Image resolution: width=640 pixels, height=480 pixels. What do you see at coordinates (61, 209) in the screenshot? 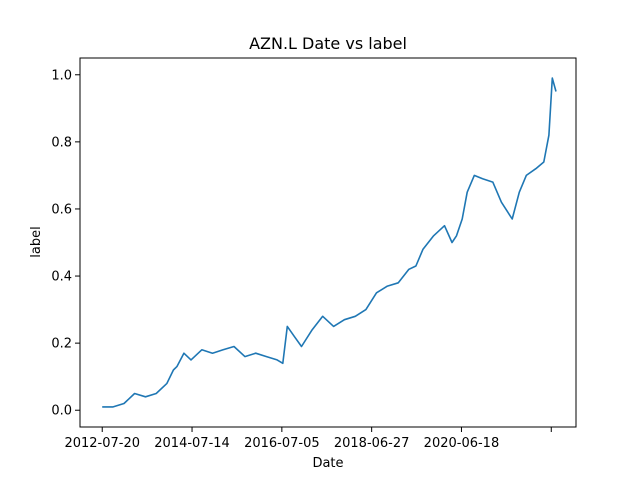
I see `y-tick-label: 0.6` at bounding box center [61, 209].